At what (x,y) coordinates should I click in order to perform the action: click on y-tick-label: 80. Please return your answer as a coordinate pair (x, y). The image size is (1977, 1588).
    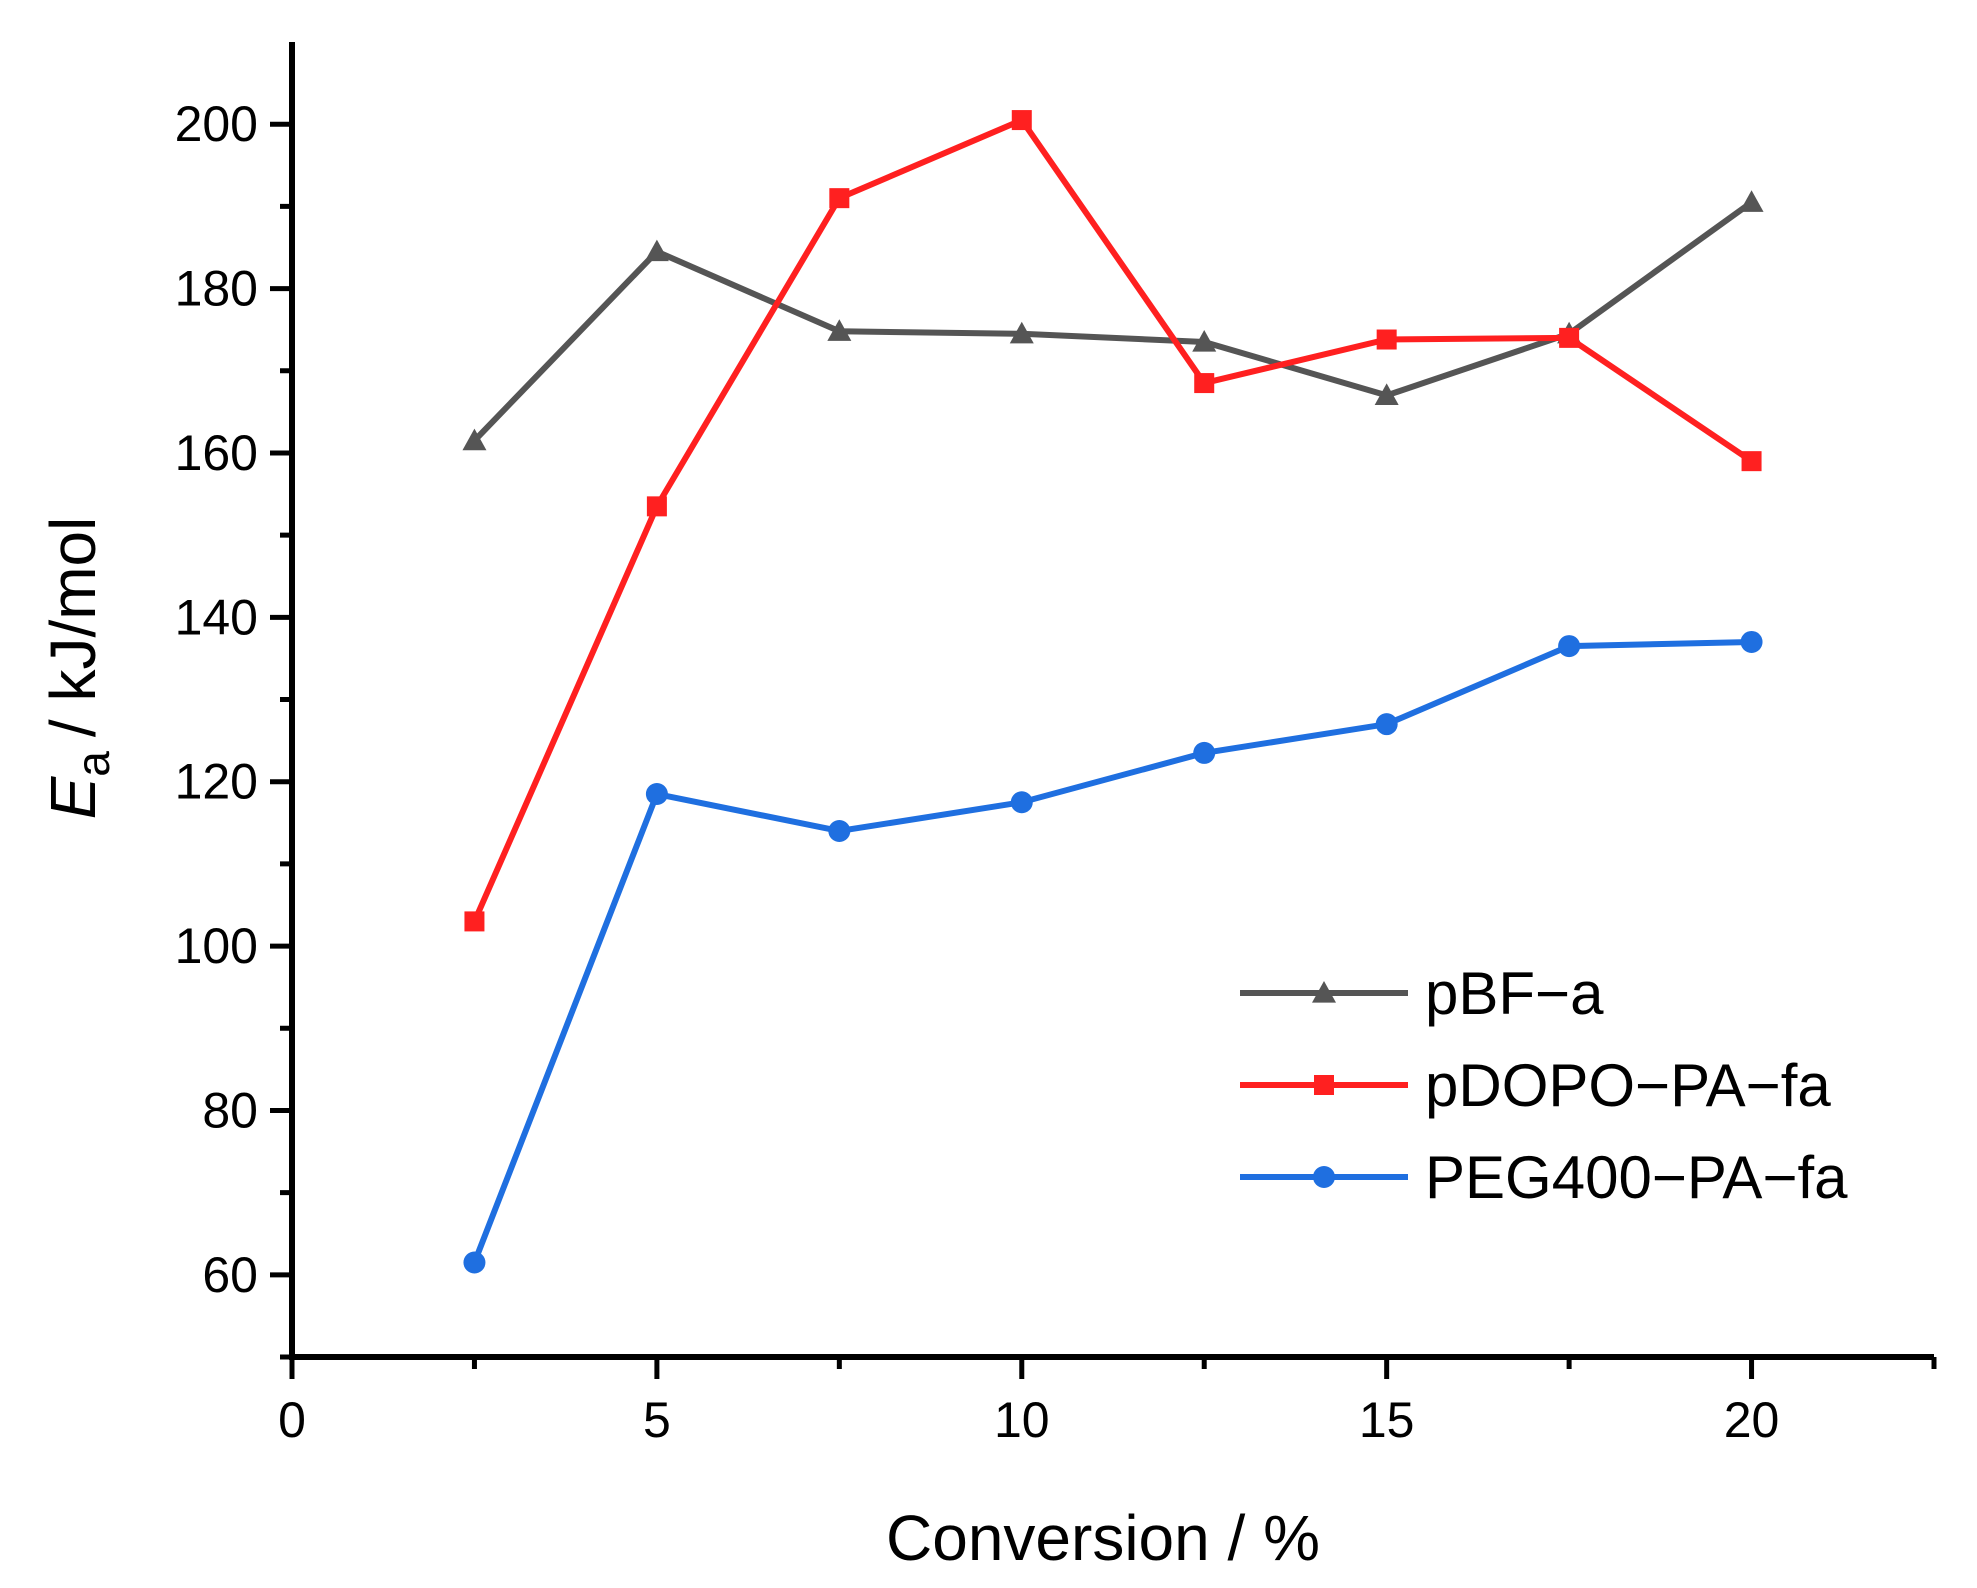
    Looking at the image, I should click on (230, 1110).